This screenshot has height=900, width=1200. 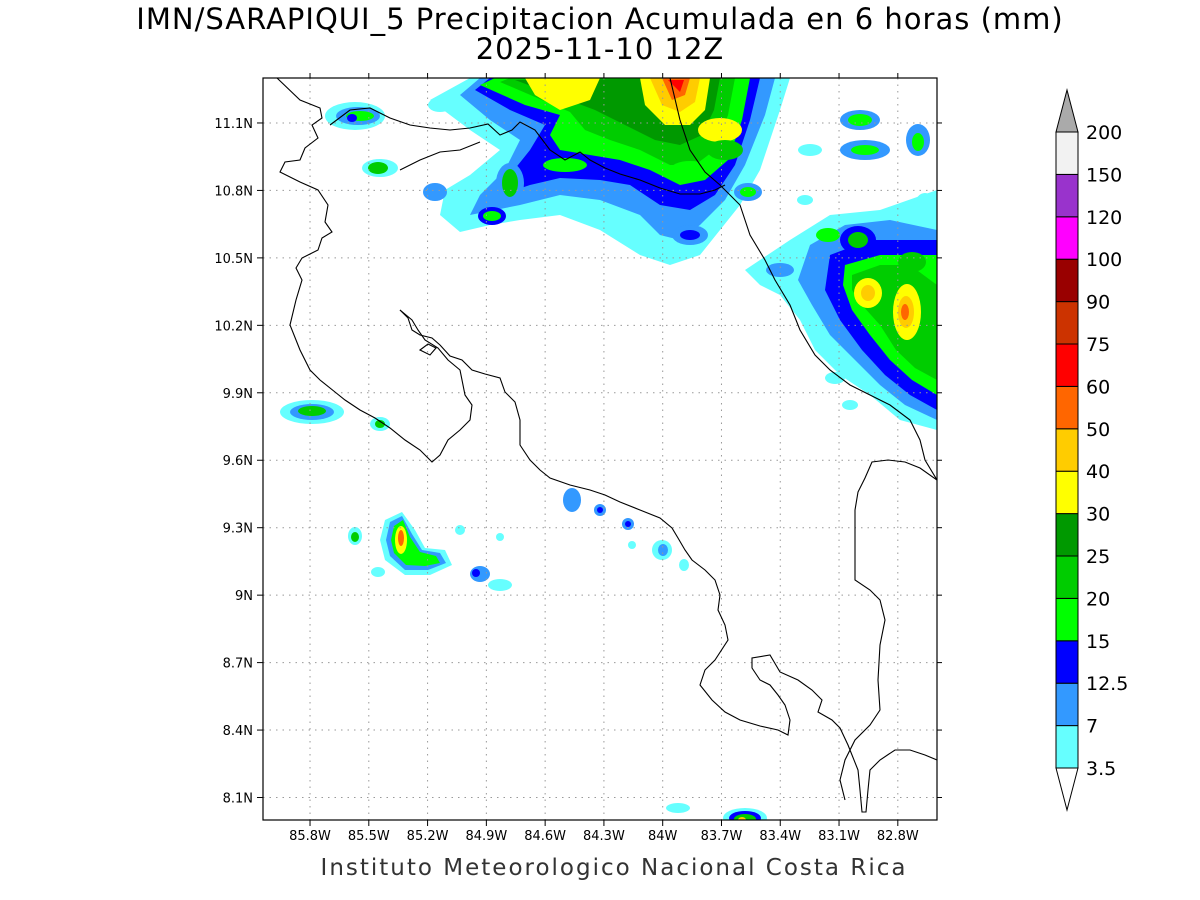 What do you see at coordinates (238, 799) in the screenshot?
I see `lat-tick-label: 8.1N` at bounding box center [238, 799].